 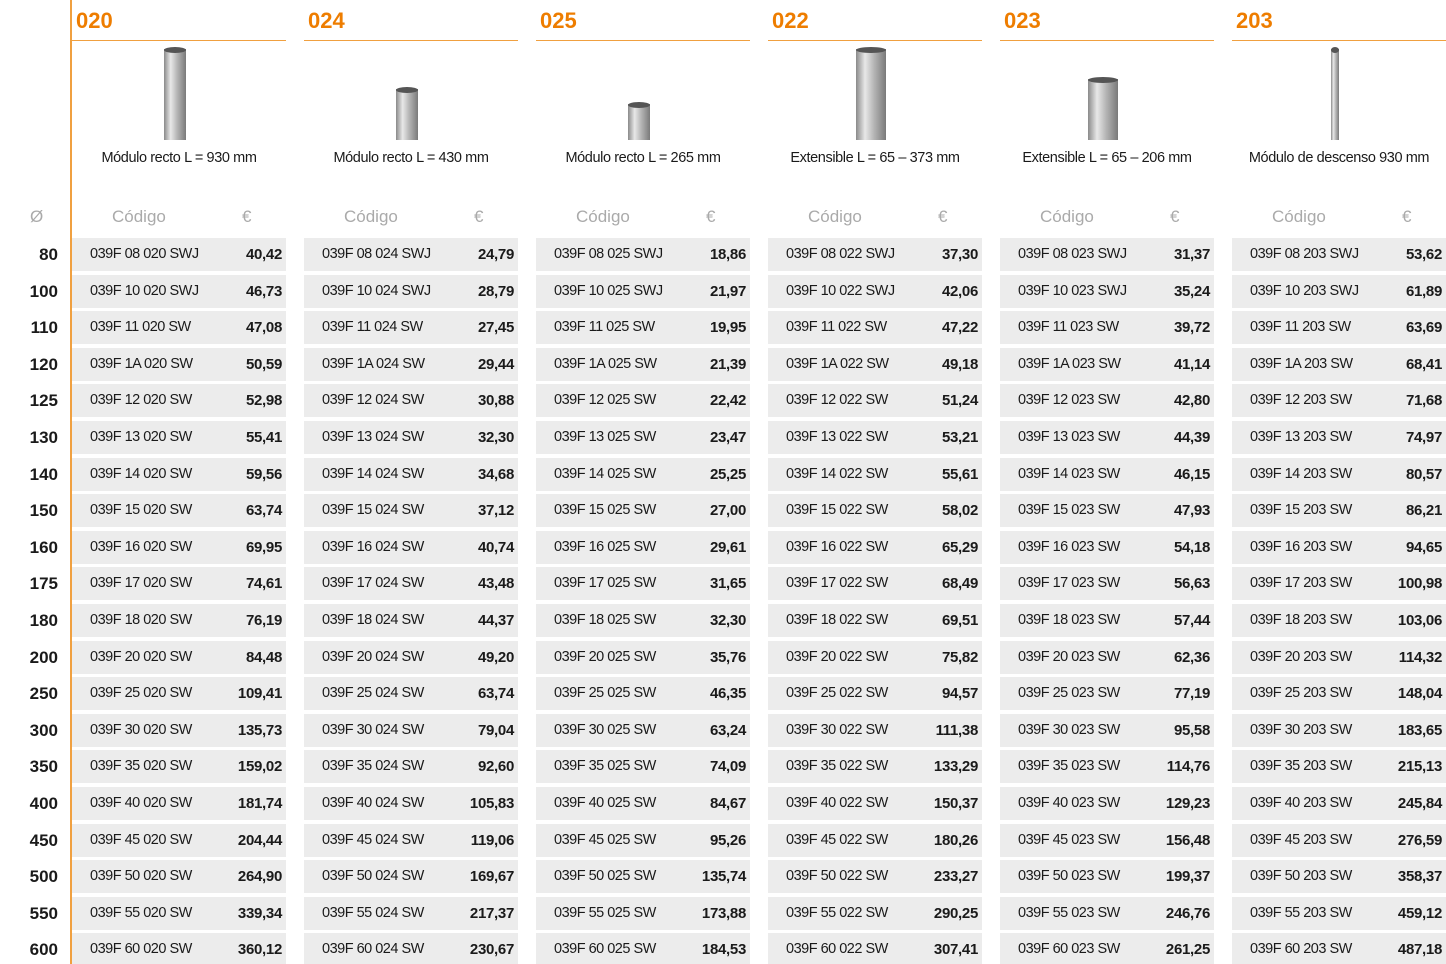 What do you see at coordinates (43, 547) in the screenshot?
I see `diameter: 160` at bounding box center [43, 547].